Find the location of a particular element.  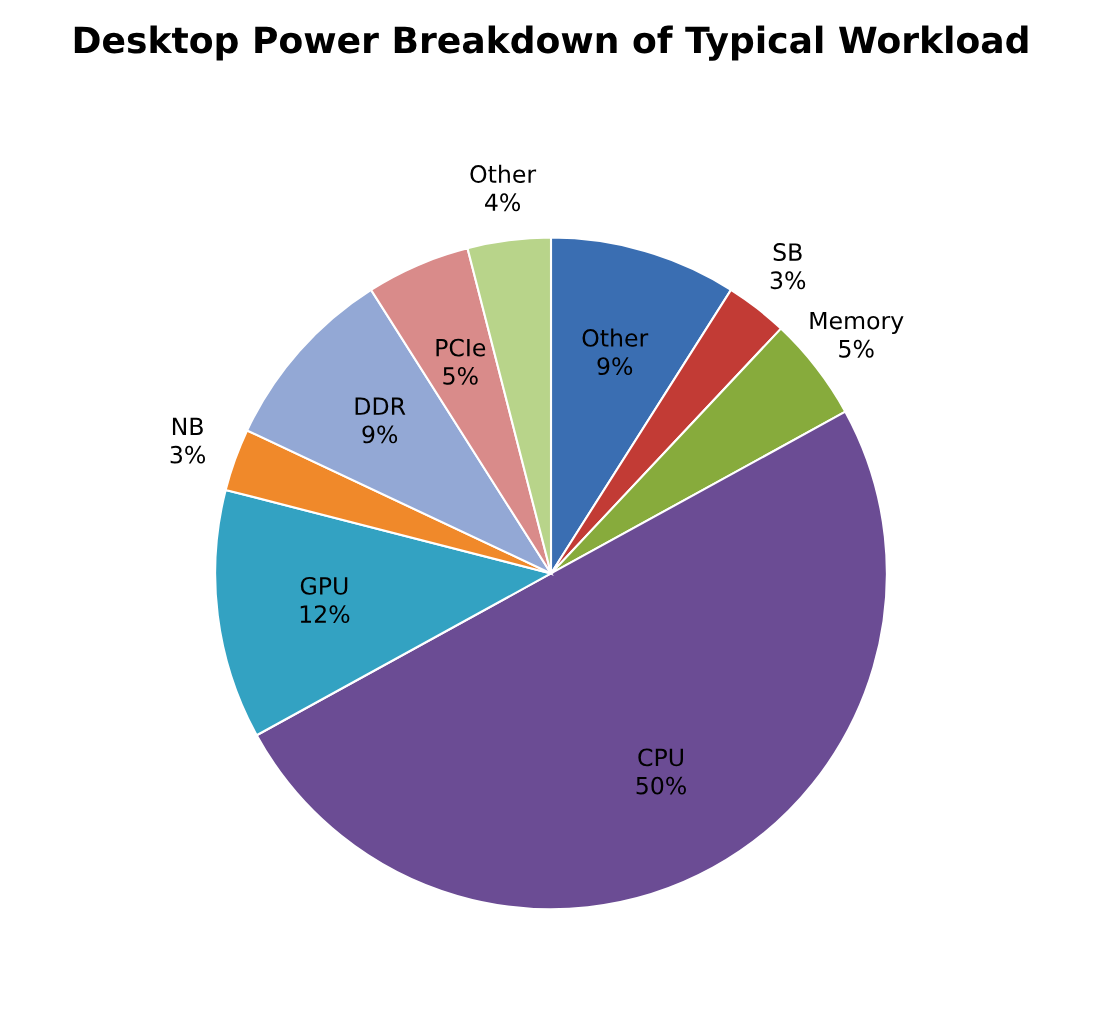

slice-label: GPU is located at coordinates (324, 585).